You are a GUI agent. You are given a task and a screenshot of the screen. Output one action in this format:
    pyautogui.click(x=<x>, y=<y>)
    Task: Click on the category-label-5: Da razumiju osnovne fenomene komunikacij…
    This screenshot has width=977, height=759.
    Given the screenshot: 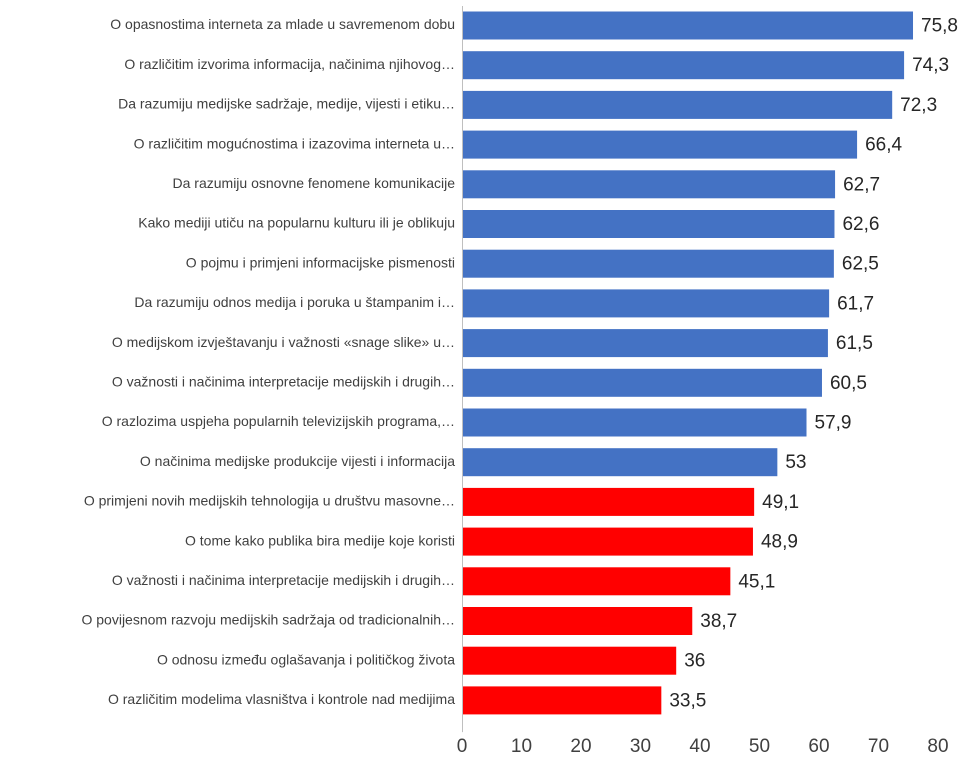 What is the action you would take?
    pyautogui.click(x=314, y=183)
    